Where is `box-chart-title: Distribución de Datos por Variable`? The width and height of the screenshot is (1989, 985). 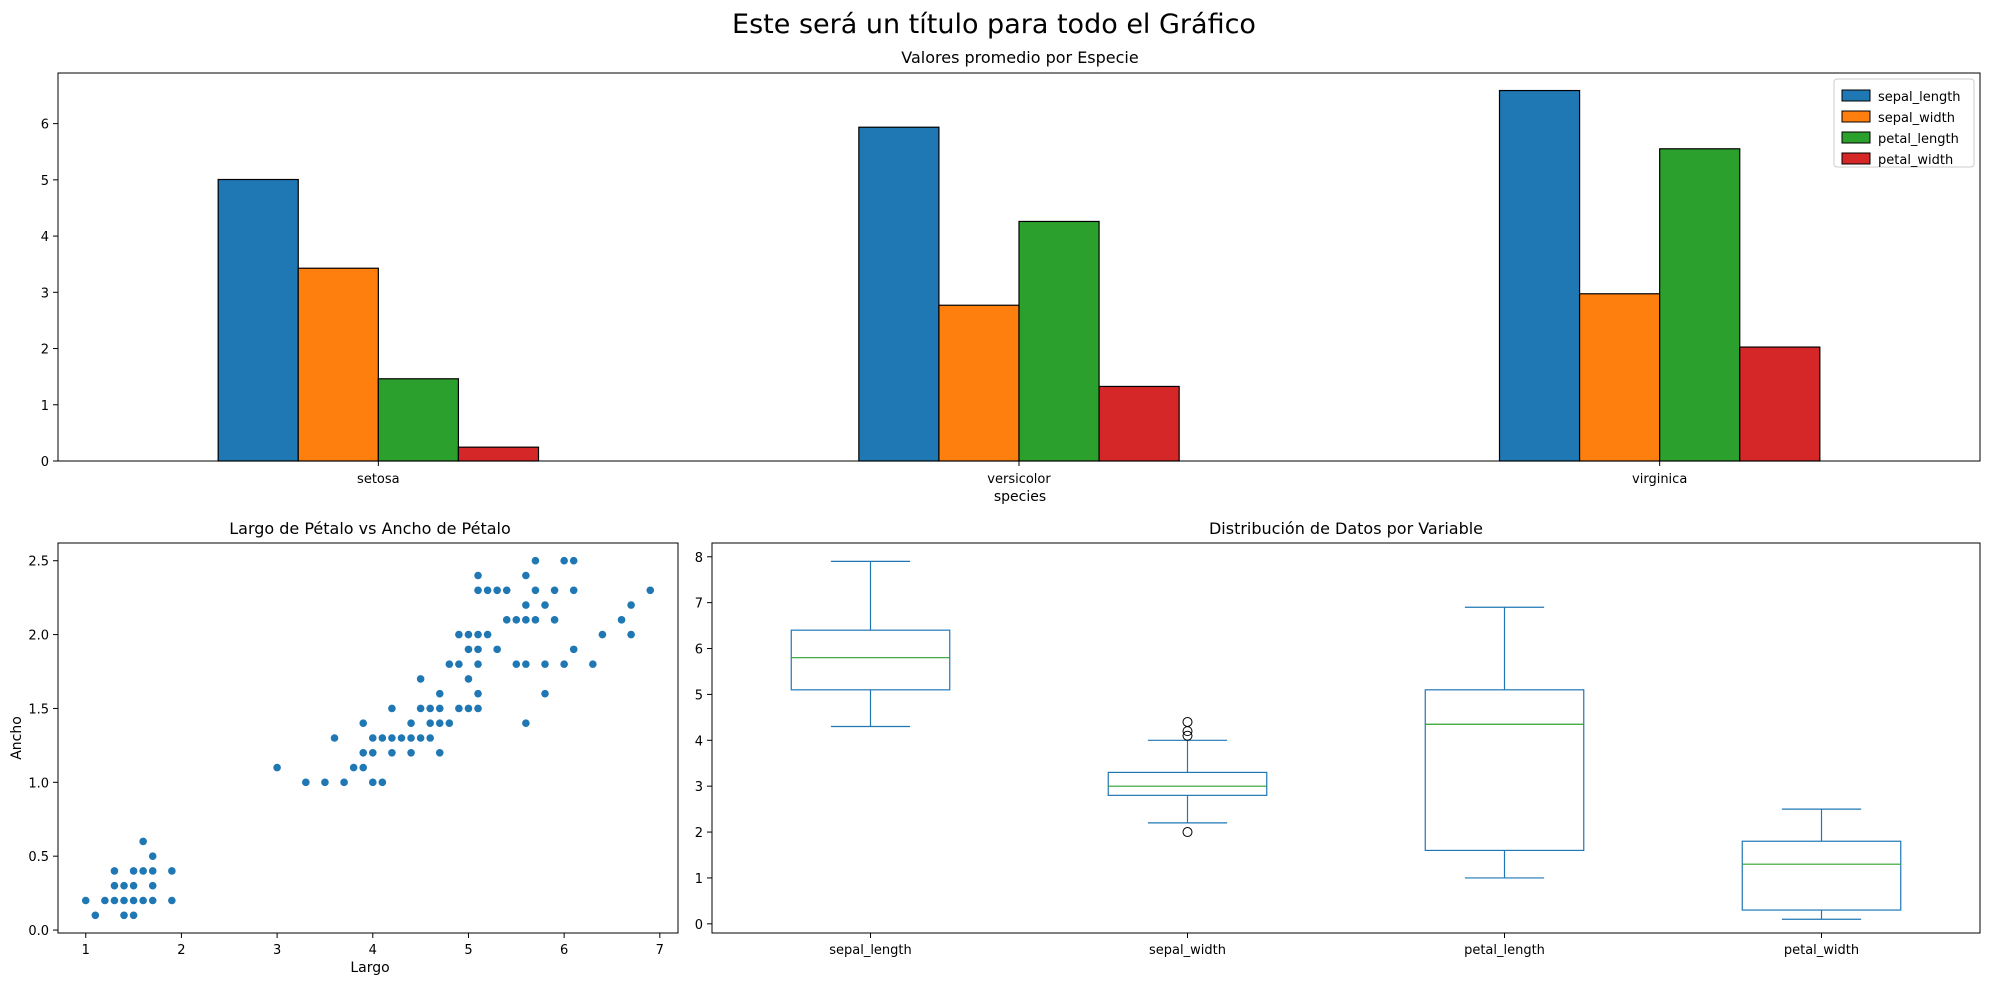
box-chart-title: Distribución de Datos por Variable is located at coordinates (1346, 528).